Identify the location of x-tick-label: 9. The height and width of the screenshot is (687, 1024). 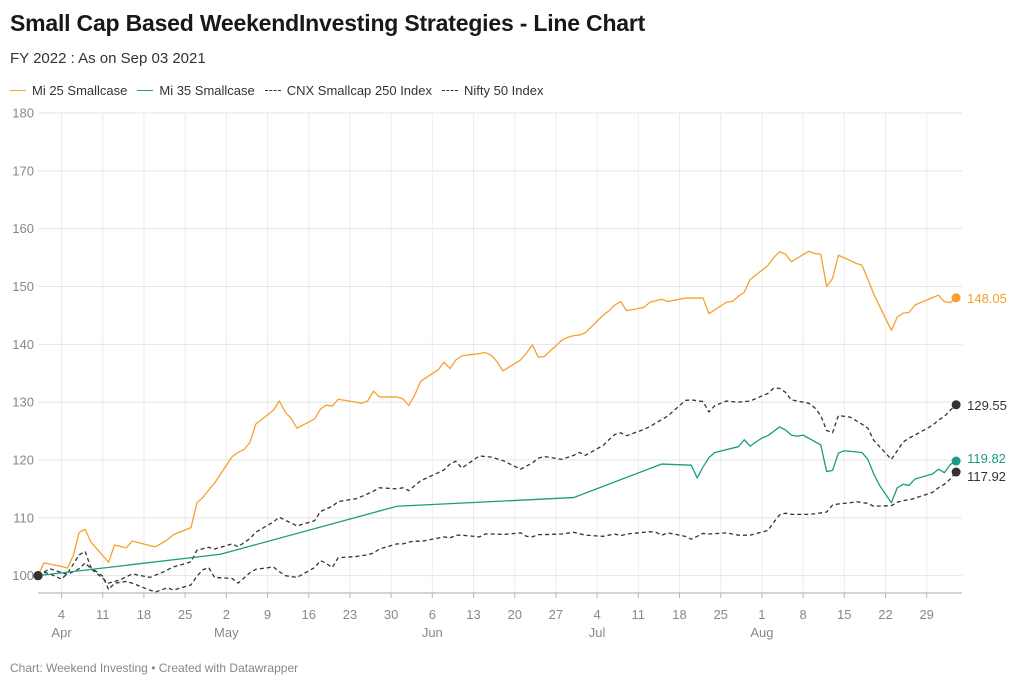
(267, 614).